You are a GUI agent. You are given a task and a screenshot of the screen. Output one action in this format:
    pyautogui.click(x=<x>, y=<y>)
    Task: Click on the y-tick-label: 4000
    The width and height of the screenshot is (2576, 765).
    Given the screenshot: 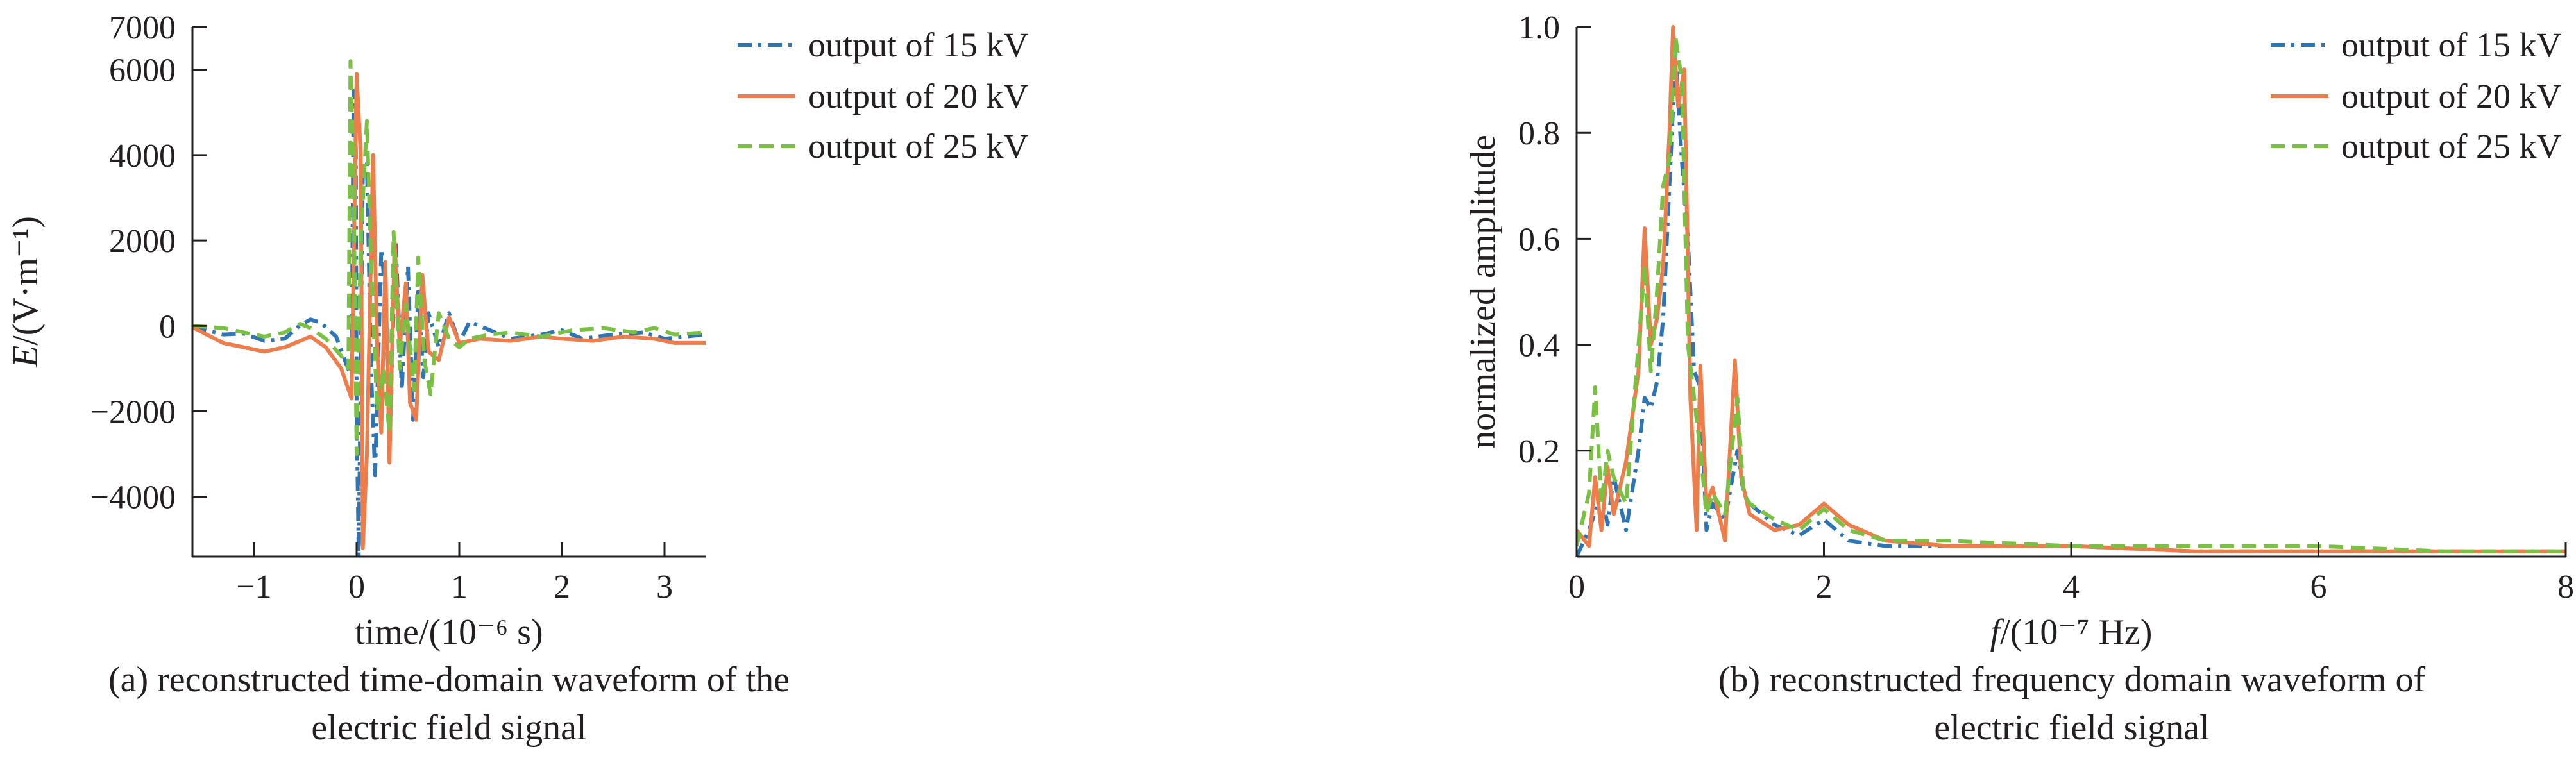 What is the action you would take?
    pyautogui.click(x=142, y=156)
    